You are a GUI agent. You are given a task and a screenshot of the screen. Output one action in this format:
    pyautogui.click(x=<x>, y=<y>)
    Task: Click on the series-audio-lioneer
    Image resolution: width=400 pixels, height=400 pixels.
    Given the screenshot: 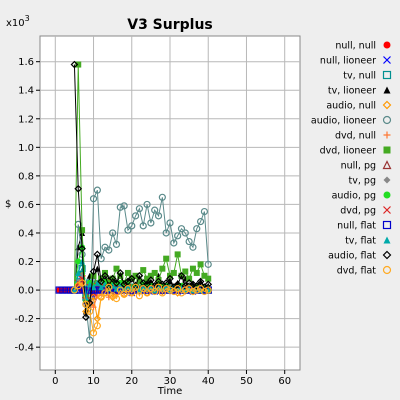 What is the action you would take?
    pyautogui.click(x=141, y=265)
    